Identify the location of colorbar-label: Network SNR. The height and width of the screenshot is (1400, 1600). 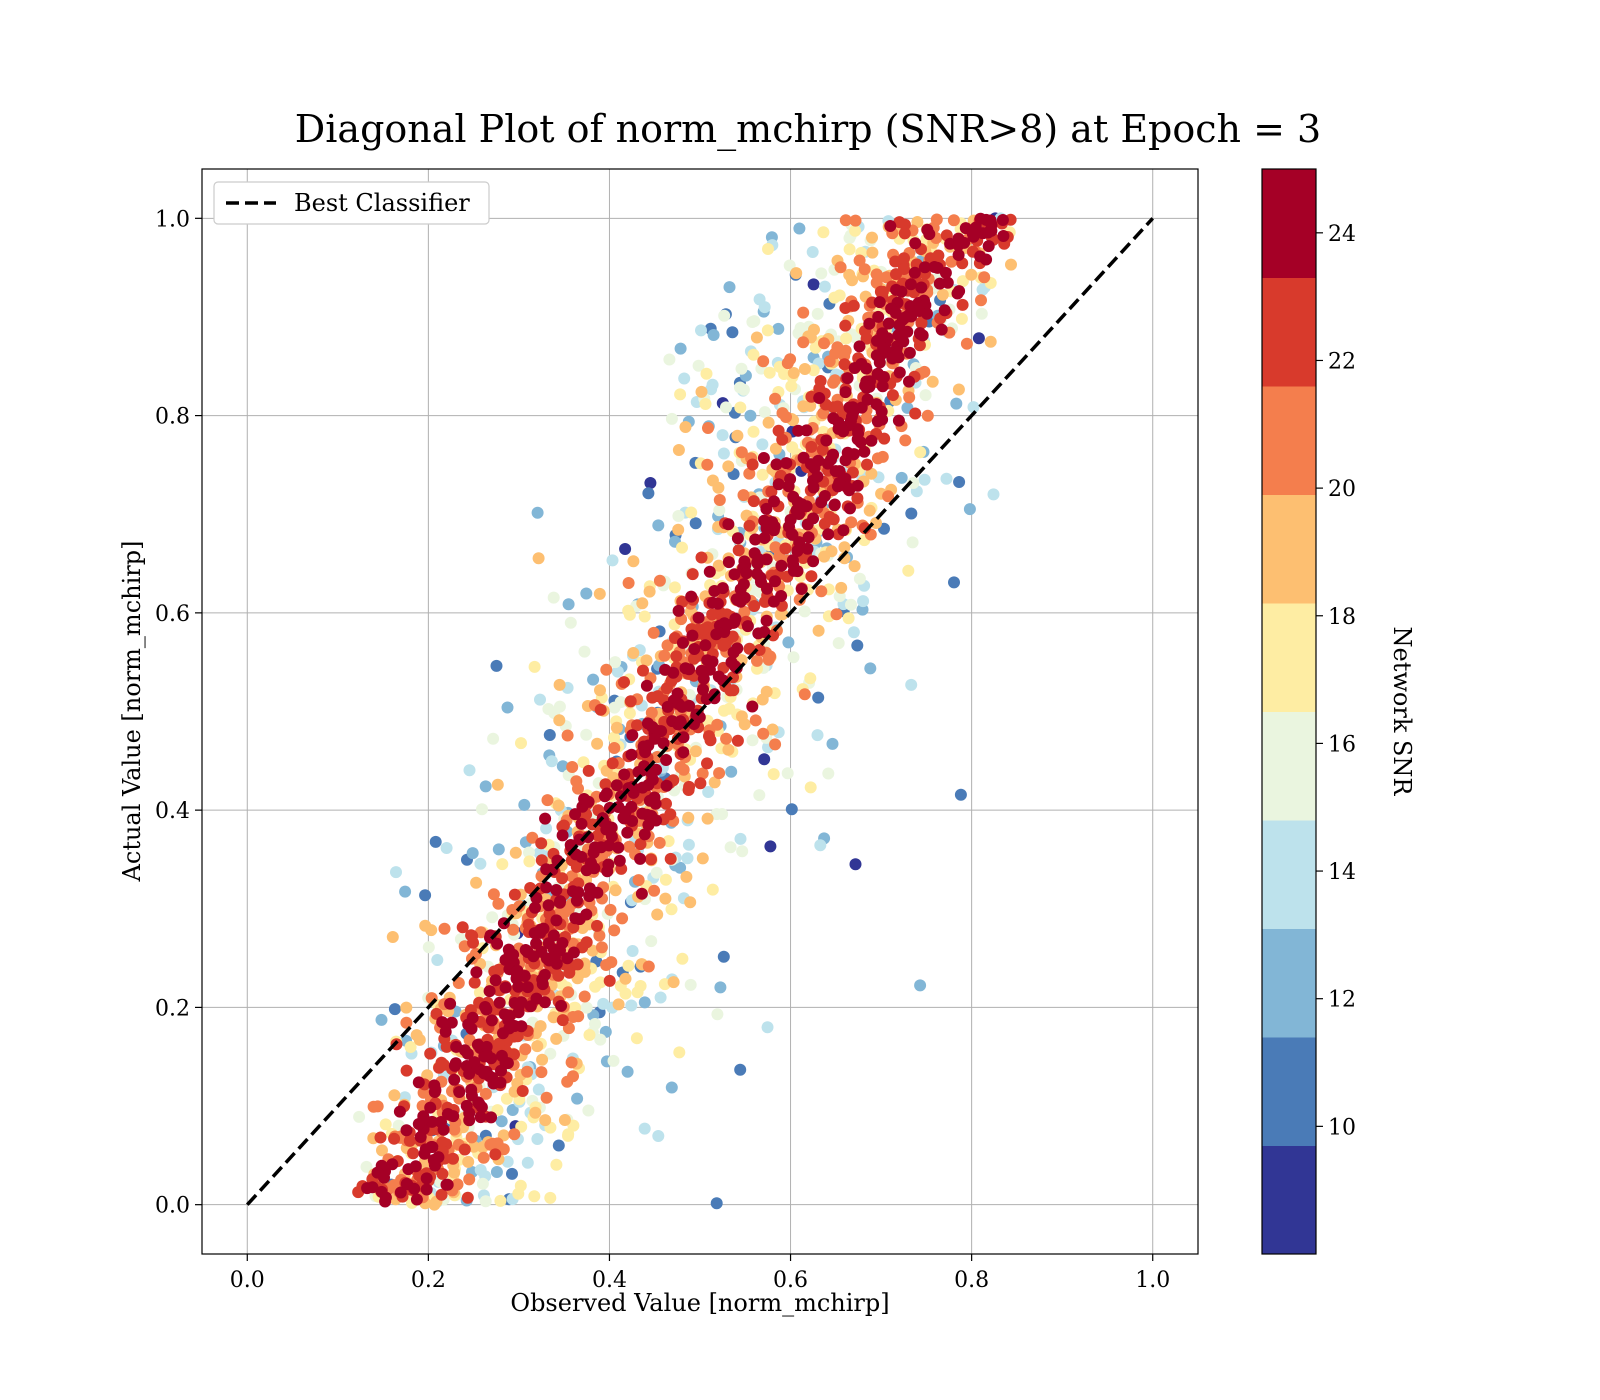
(1402, 712).